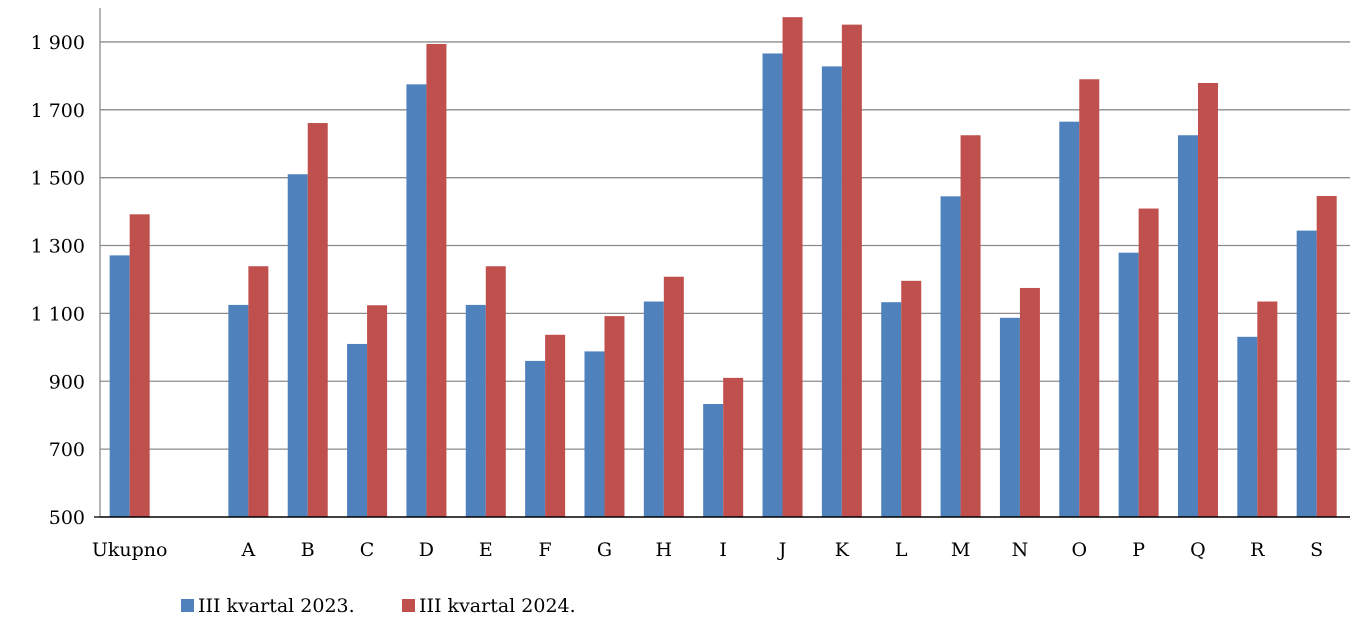 The width and height of the screenshot is (1354, 621). I want to click on y-tick-label: 700, so click(67, 450).